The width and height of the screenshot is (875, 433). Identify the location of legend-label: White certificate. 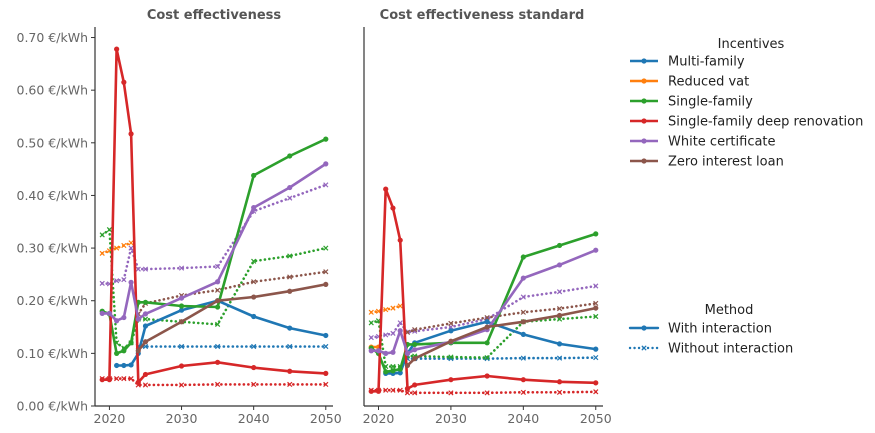
(722, 142).